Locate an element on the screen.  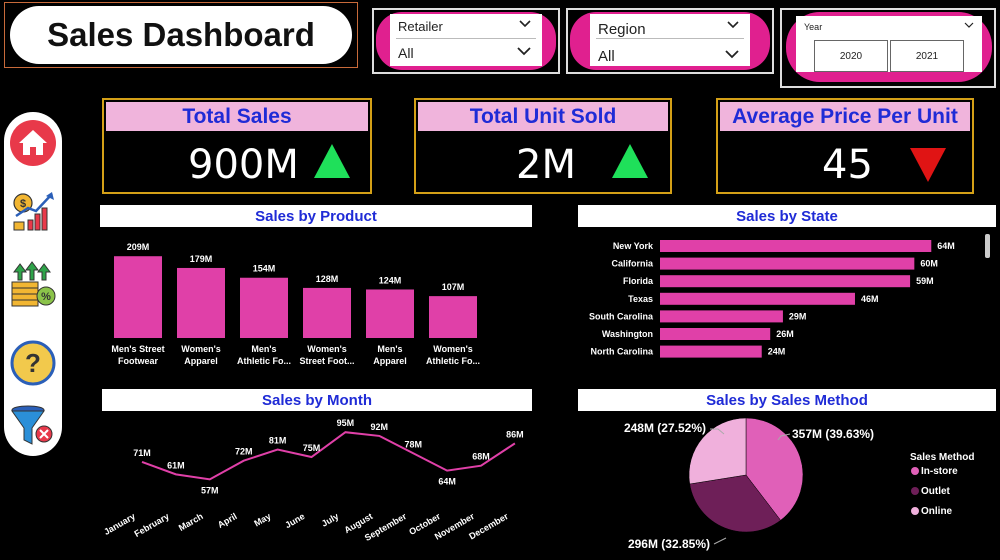
category-label: California is located at coordinates (632, 264).